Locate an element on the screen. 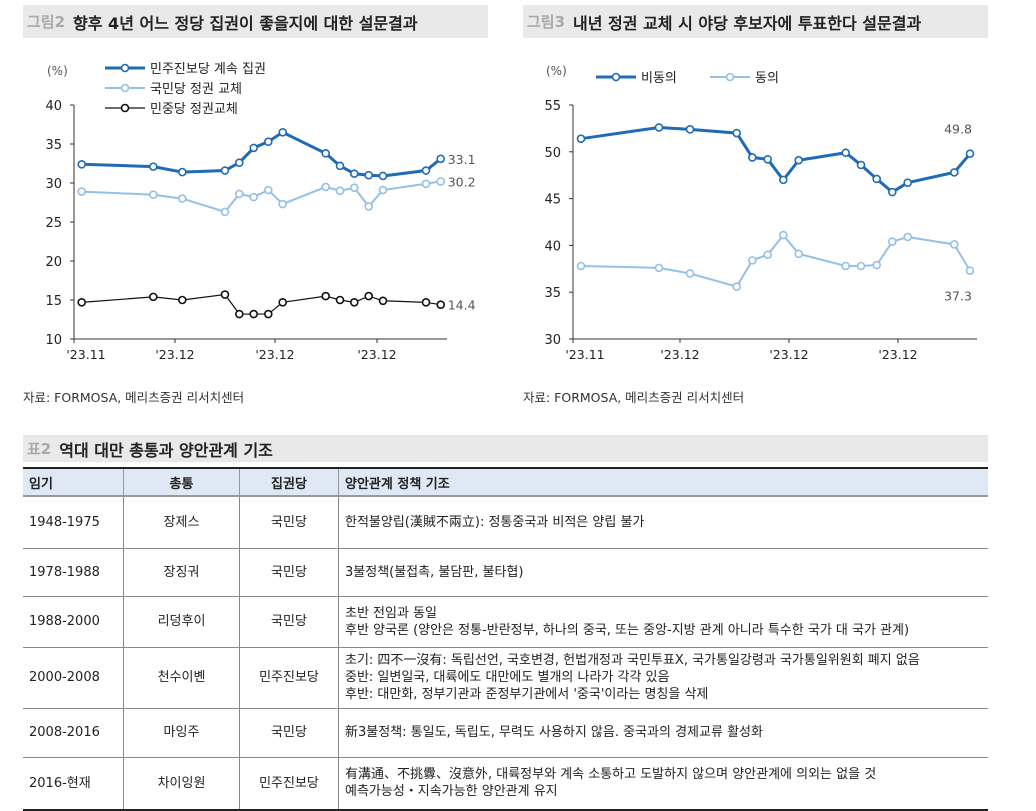 Image resolution: width=1036 pixels, height=811 pixels. header-party: 집권당 is located at coordinates (289, 482).